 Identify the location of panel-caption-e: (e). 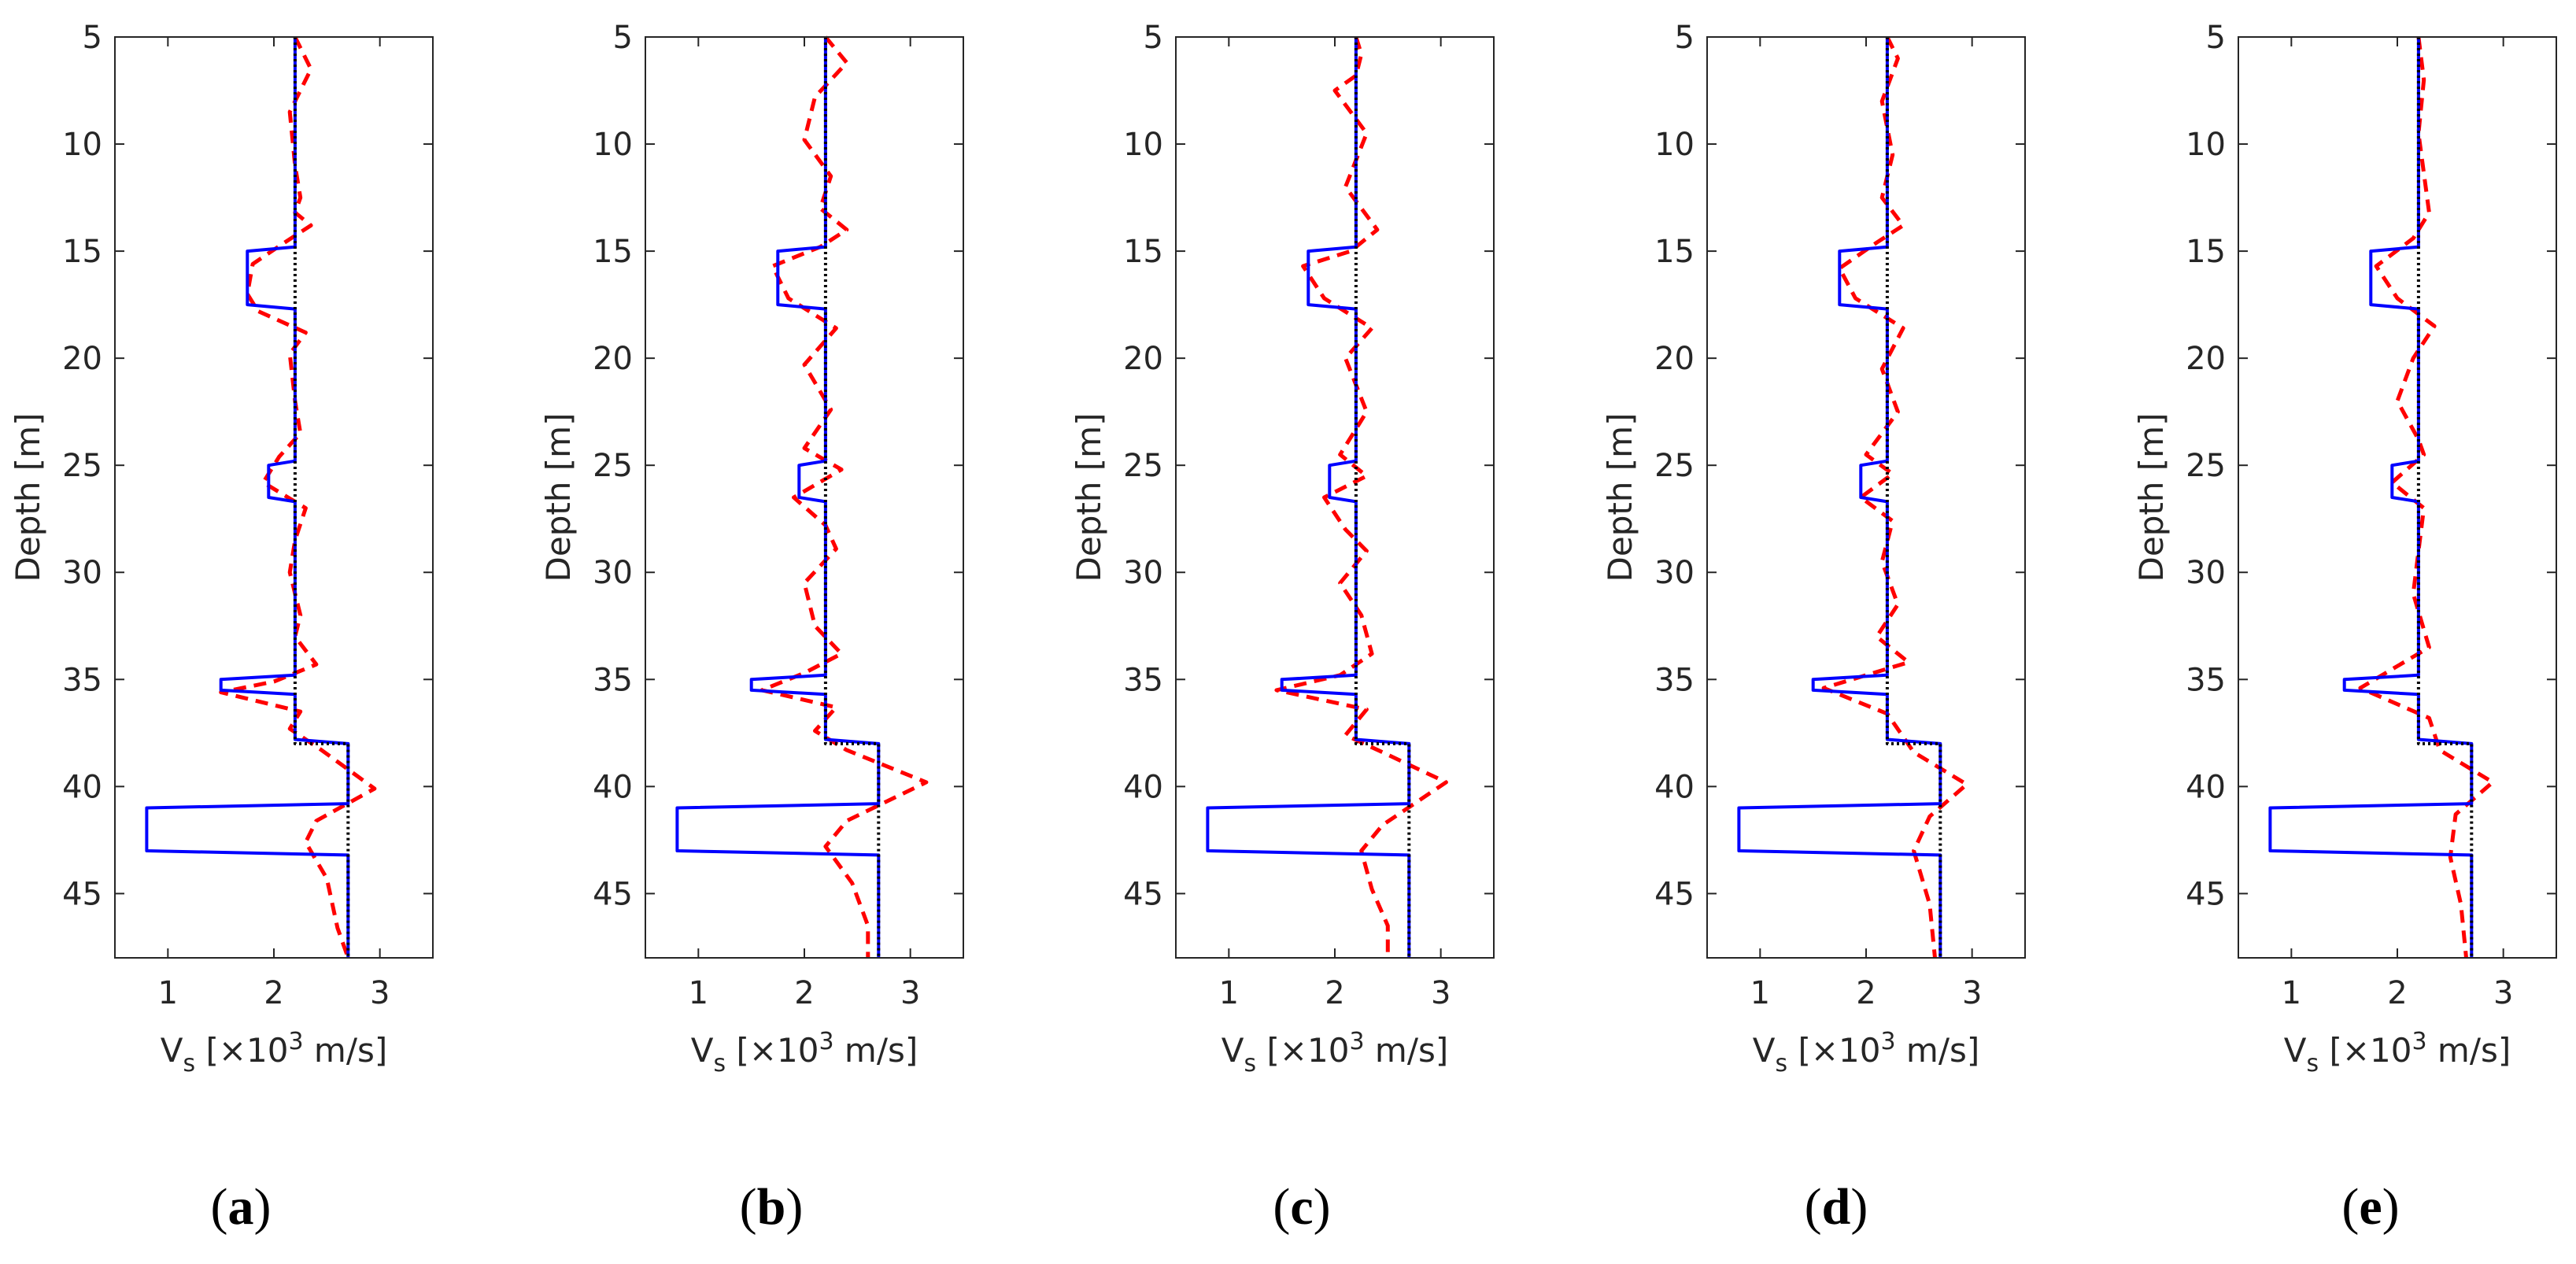
(2370, 1207).